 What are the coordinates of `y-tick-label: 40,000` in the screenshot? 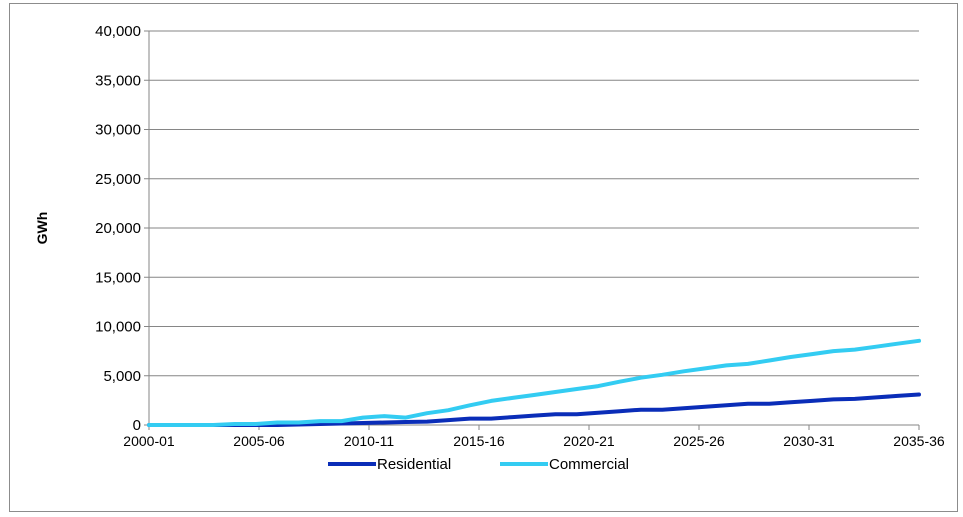 It's located at (118, 31).